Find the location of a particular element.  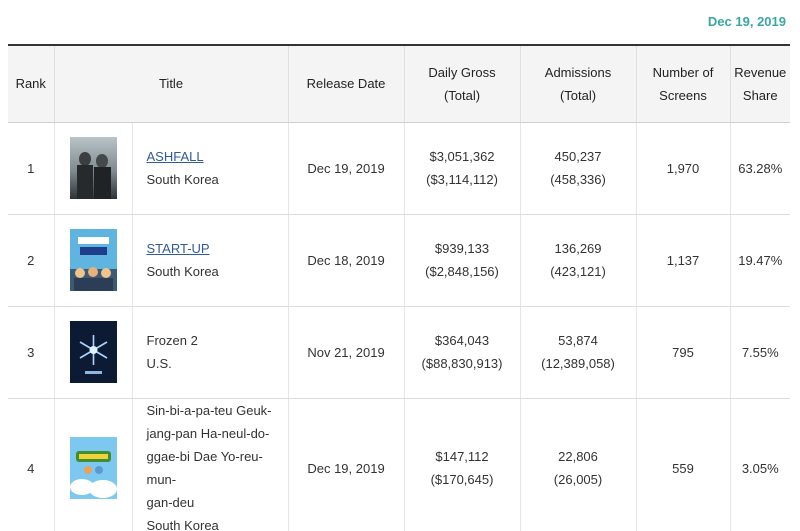

share-header-line2: Share is located at coordinates (760, 95).